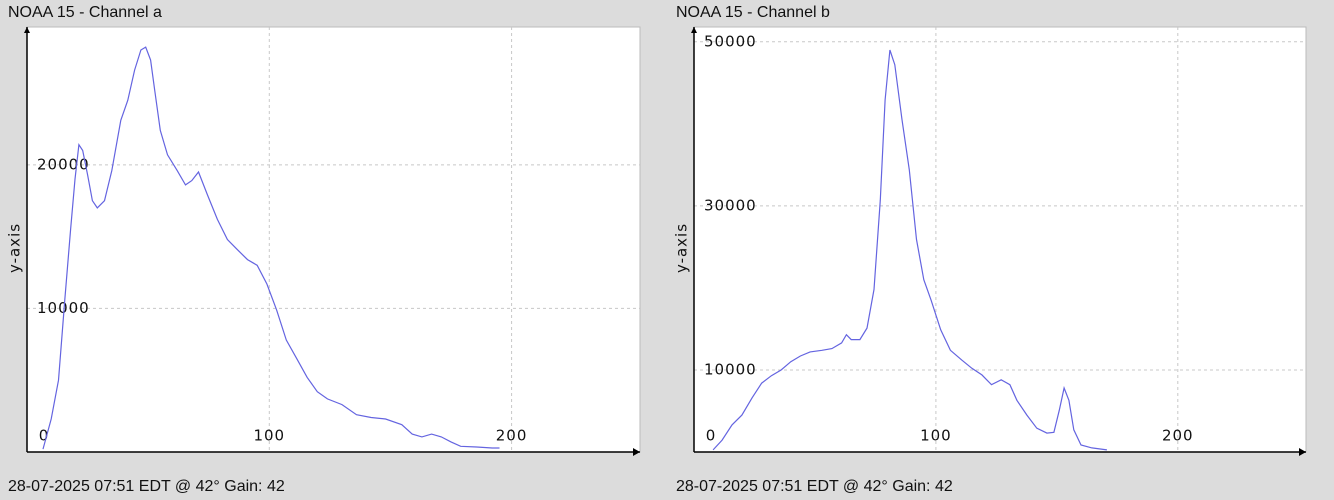  I want to click on chart-title: NOAA 15 - Channel a, so click(85, 12).